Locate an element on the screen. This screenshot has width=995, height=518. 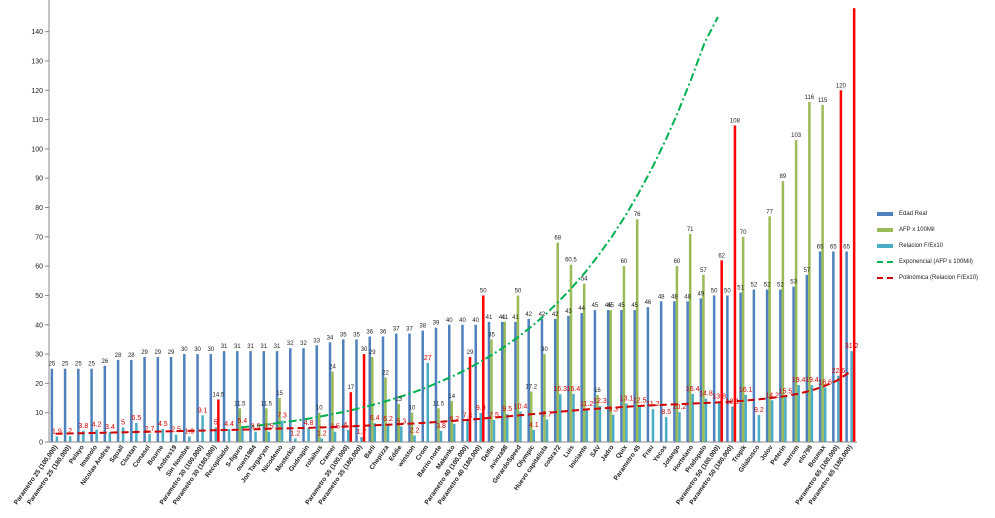
data-label-relacion: 8.5 is located at coordinates (666, 412).